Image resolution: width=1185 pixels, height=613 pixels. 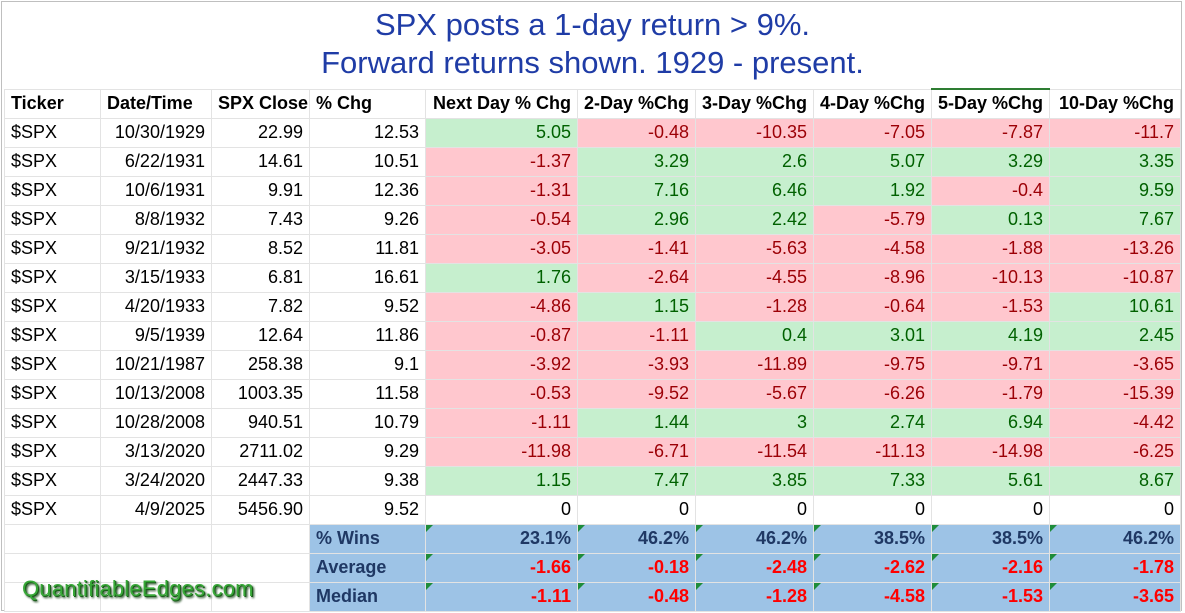 What do you see at coordinates (872, 306) in the screenshot?
I see `forward-return-cell: -0.64` at bounding box center [872, 306].